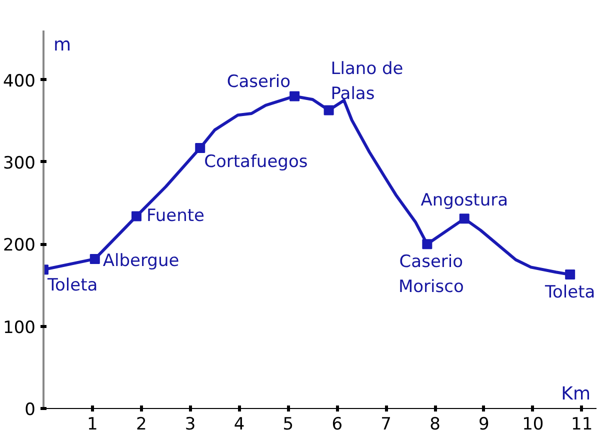 The image size is (610, 448). I want to click on x-tick-label: 11, so click(582, 424).